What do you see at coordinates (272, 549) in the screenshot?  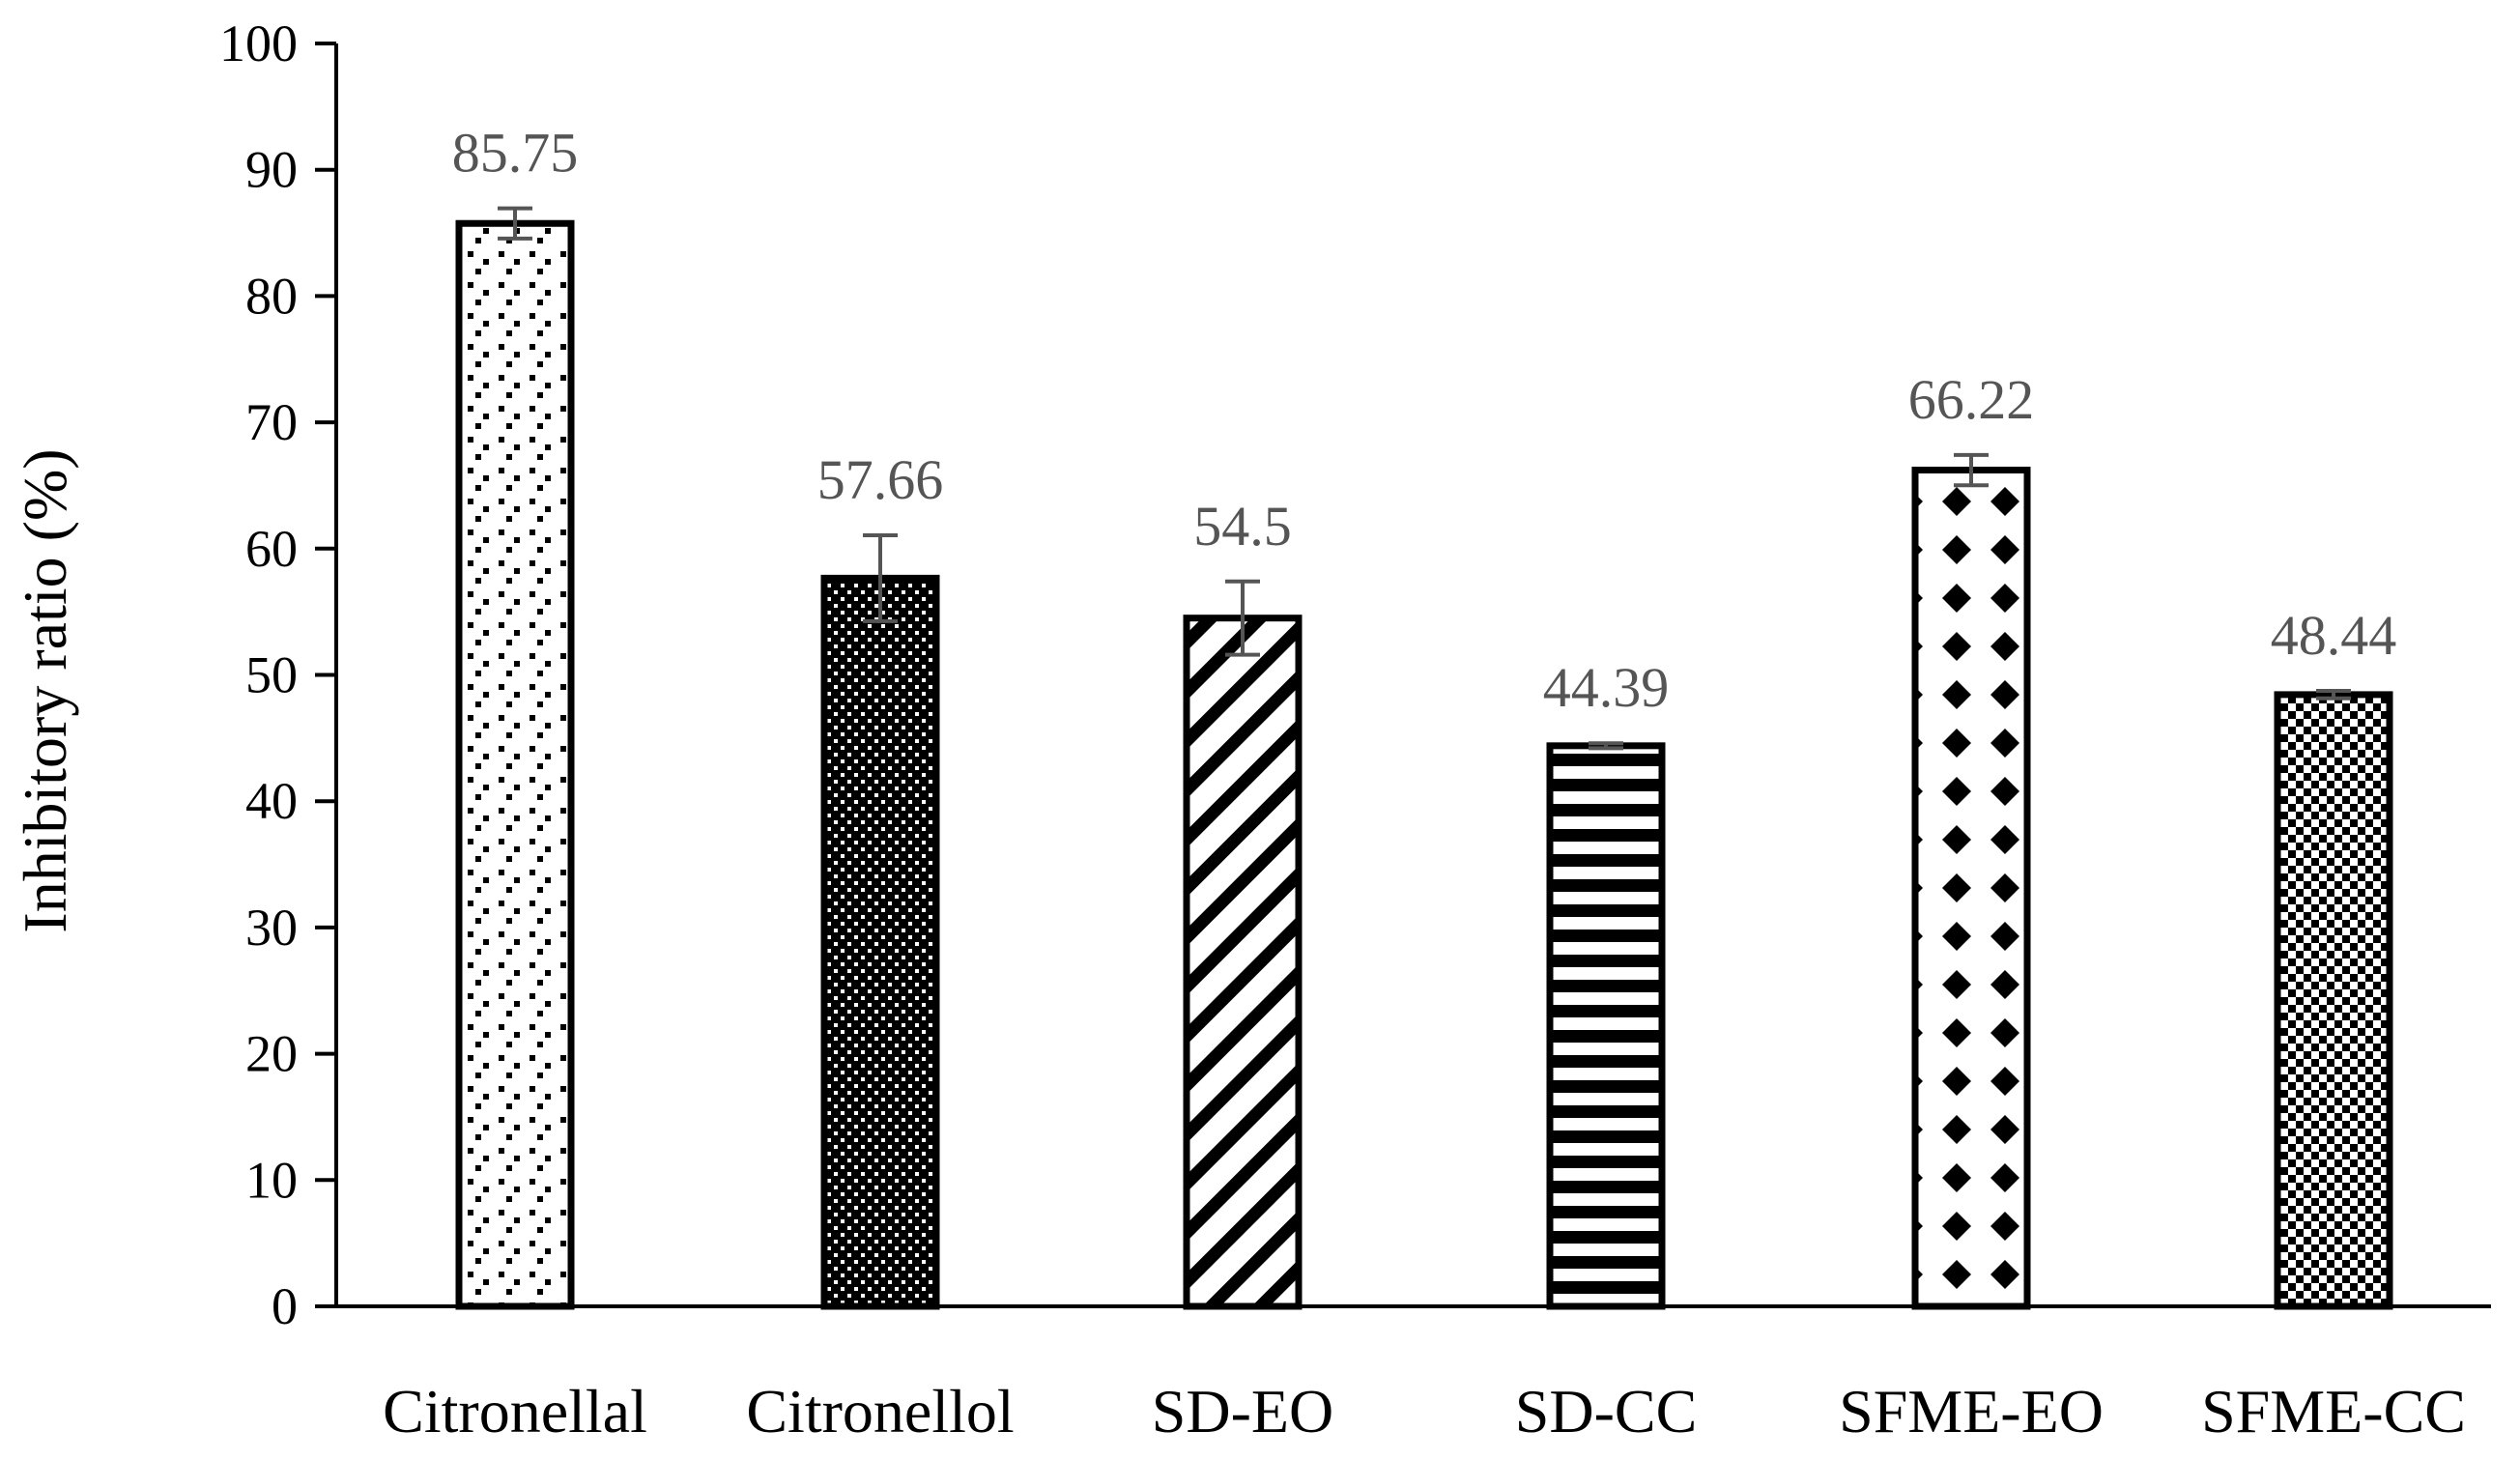 I see `y-tick-label: 60` at bounding box center [272, 549].